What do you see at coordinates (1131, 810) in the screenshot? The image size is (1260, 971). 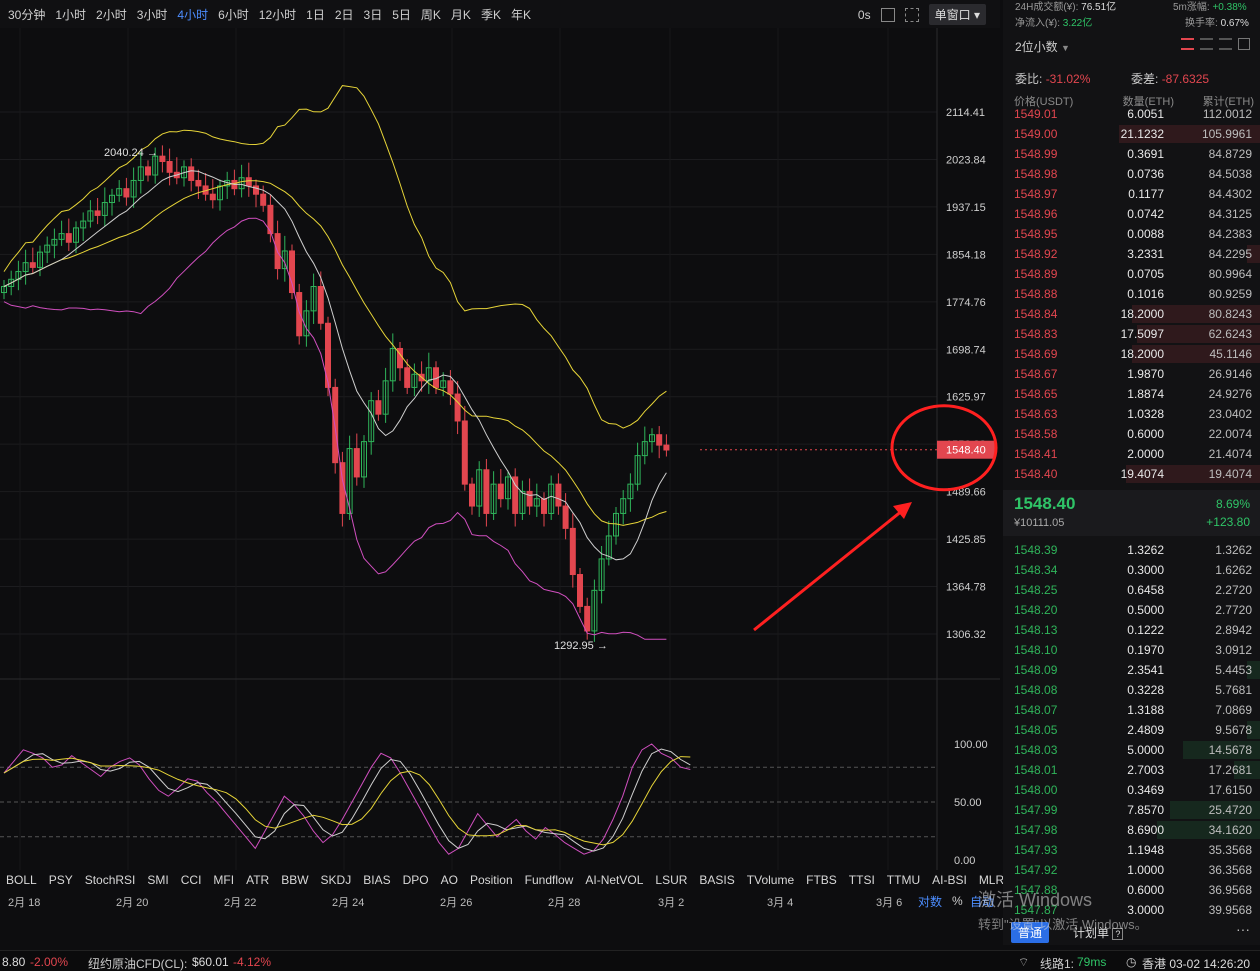 I see `bid-row: 1547.99 7.8570 25.4720` at bounding box center [1131, 810].